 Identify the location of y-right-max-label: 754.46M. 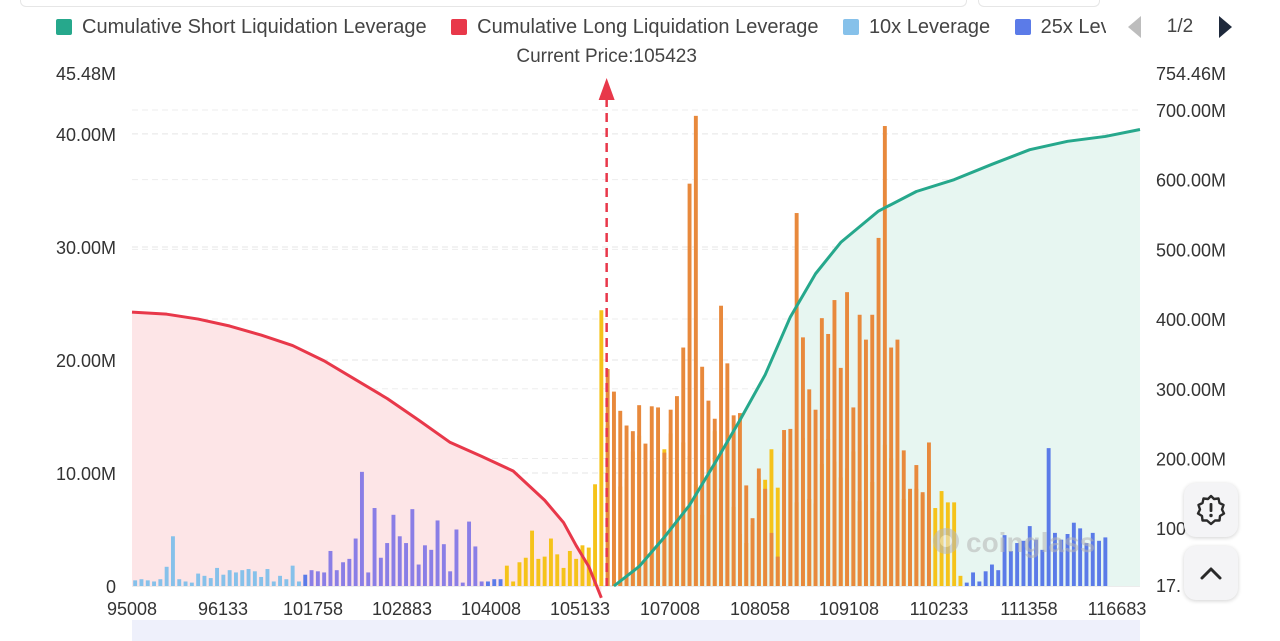
(1191, 74).